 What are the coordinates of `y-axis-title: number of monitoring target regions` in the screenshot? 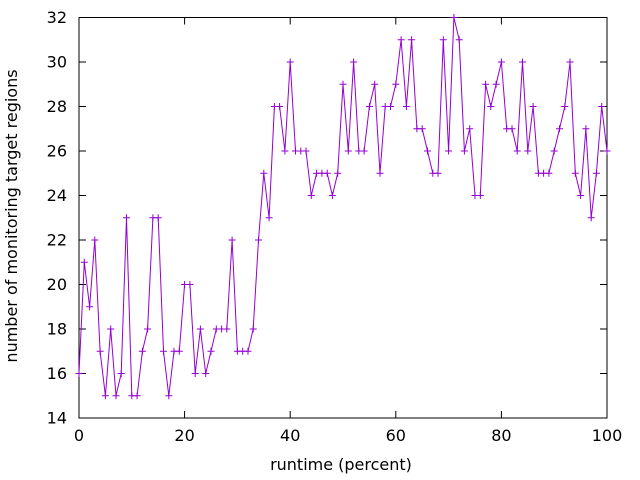 It's located at (11, 215).